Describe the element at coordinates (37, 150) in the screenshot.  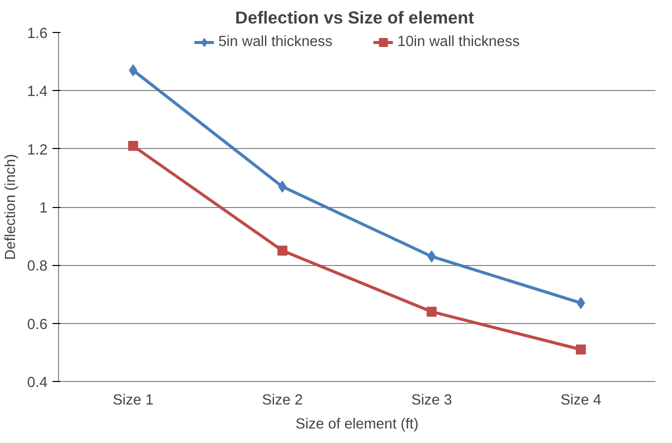
I see `y-tick-label: 1.2` at that location.